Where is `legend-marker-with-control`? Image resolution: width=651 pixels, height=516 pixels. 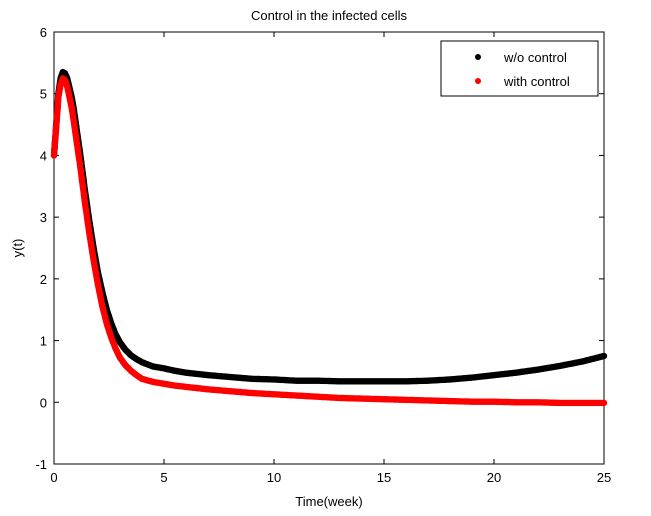 legend-marker-with-control is located at coordinates (478, 81).